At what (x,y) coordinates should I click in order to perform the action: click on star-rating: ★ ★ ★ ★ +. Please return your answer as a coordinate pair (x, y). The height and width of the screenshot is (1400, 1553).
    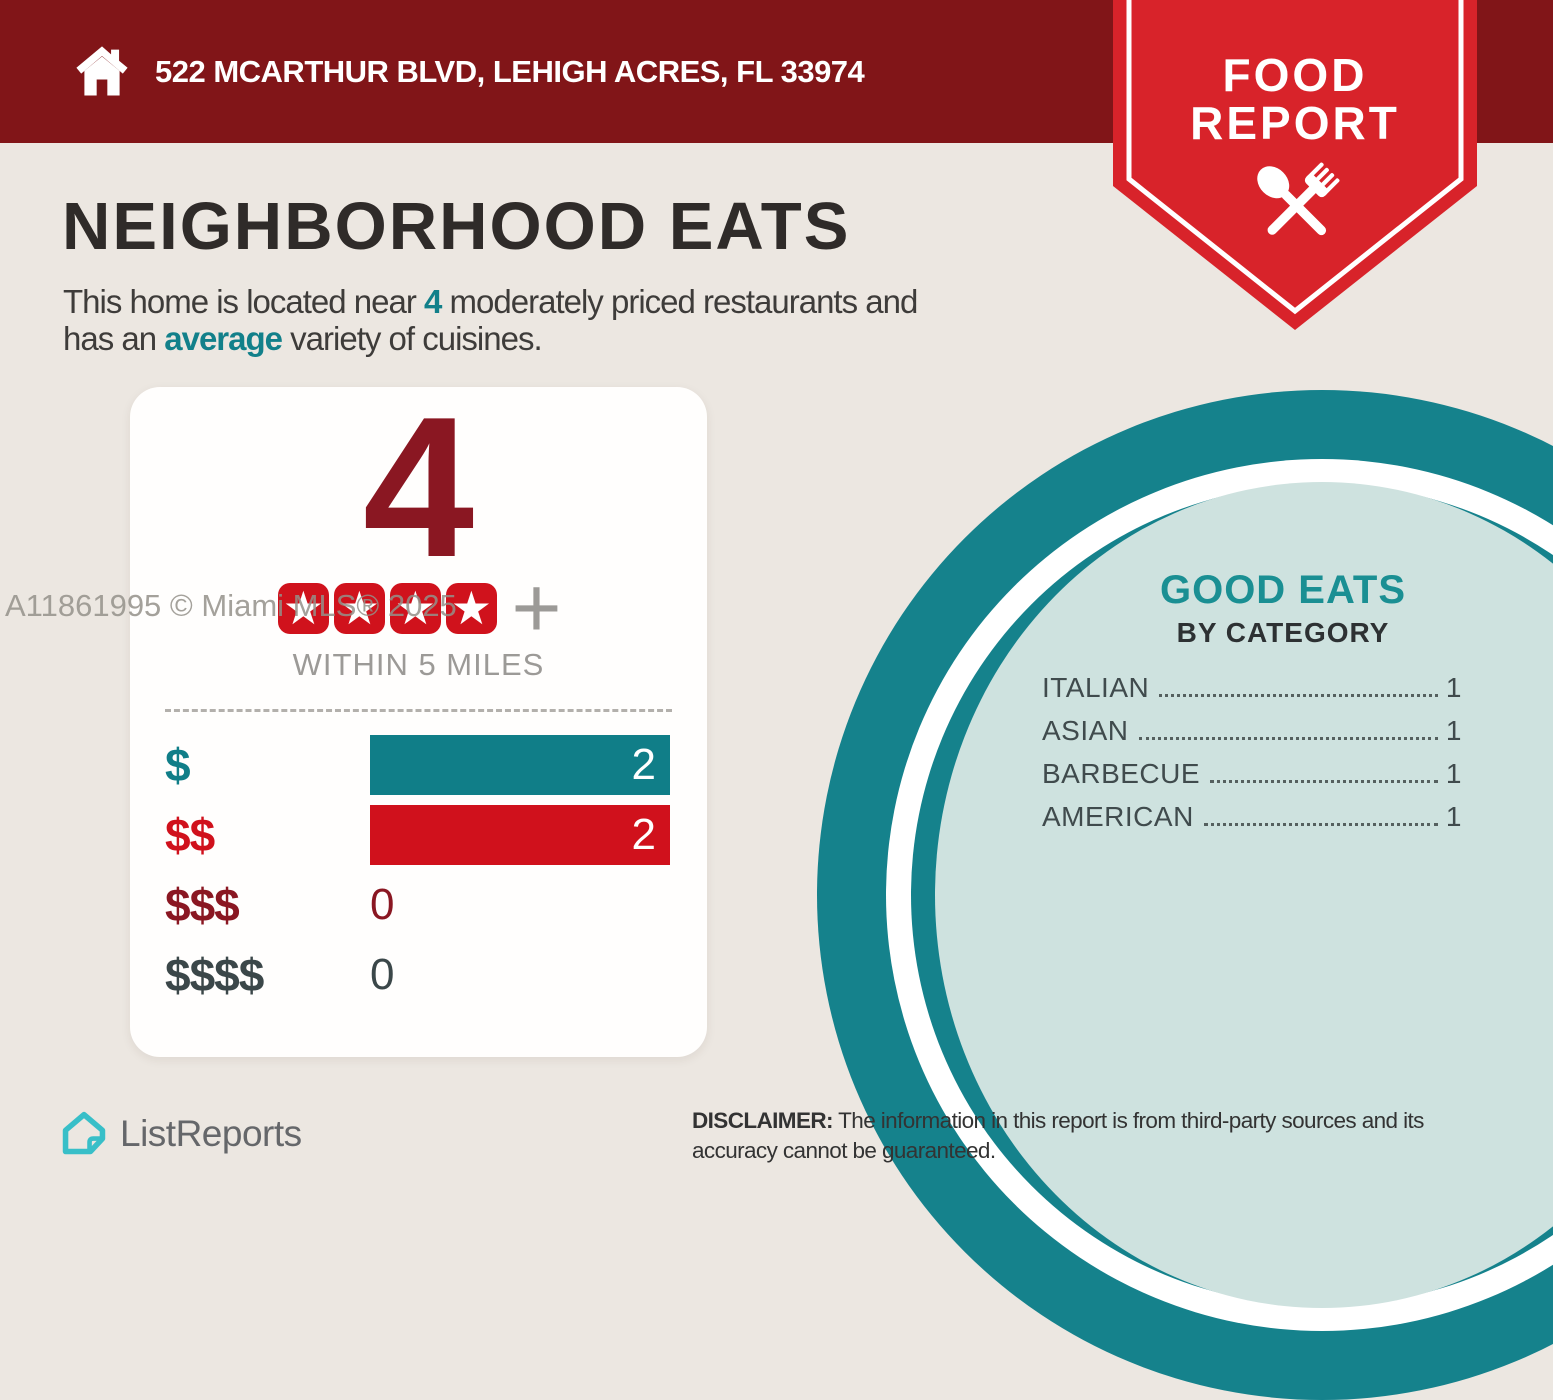
    Looking at the image, I should click on (418, 608).